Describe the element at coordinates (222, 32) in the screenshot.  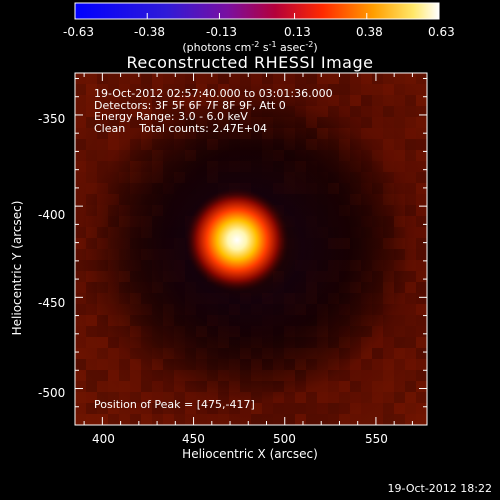
I see `colorbar-tick-label: -0.13` at that location.